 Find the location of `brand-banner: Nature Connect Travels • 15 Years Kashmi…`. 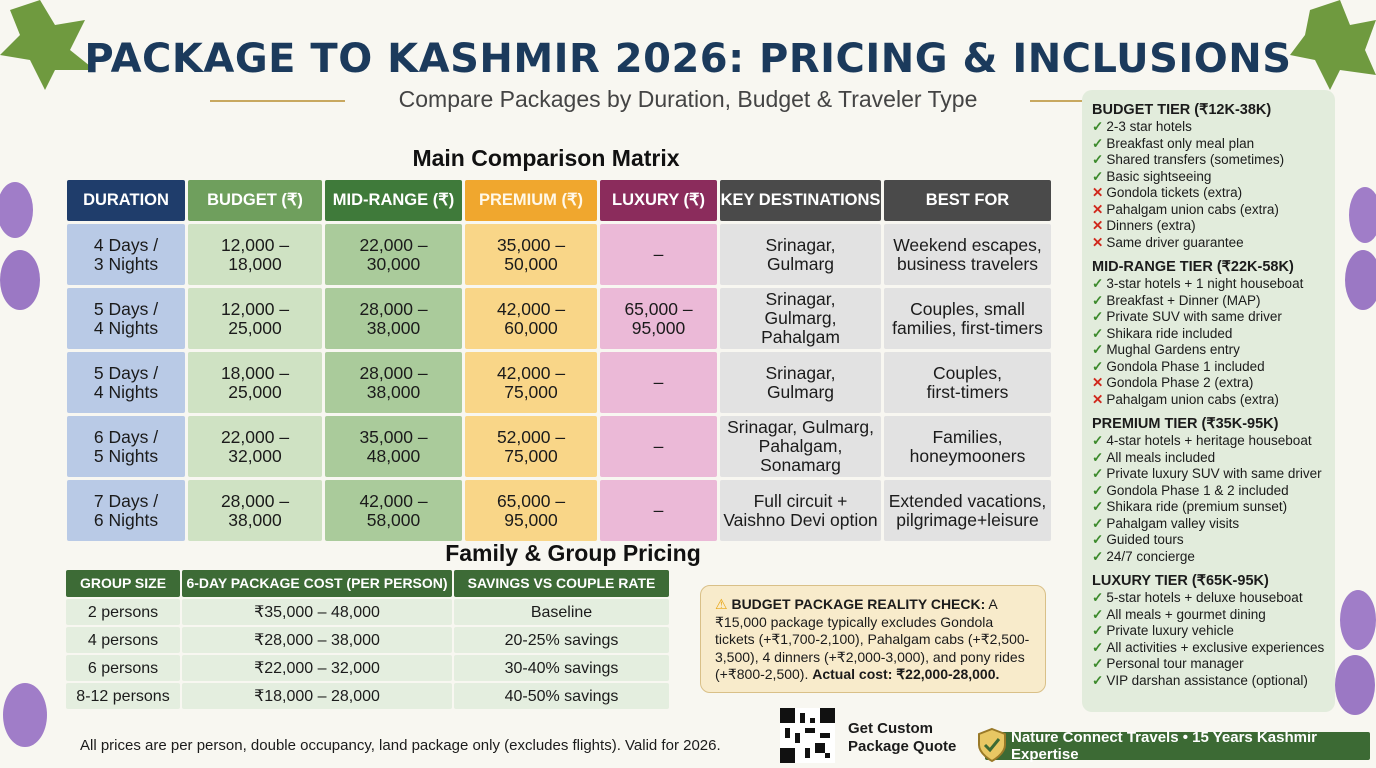

brand-banner: Nature Connect Travels • 15 Years Kashmi… is located at coordinates (1177, 746).